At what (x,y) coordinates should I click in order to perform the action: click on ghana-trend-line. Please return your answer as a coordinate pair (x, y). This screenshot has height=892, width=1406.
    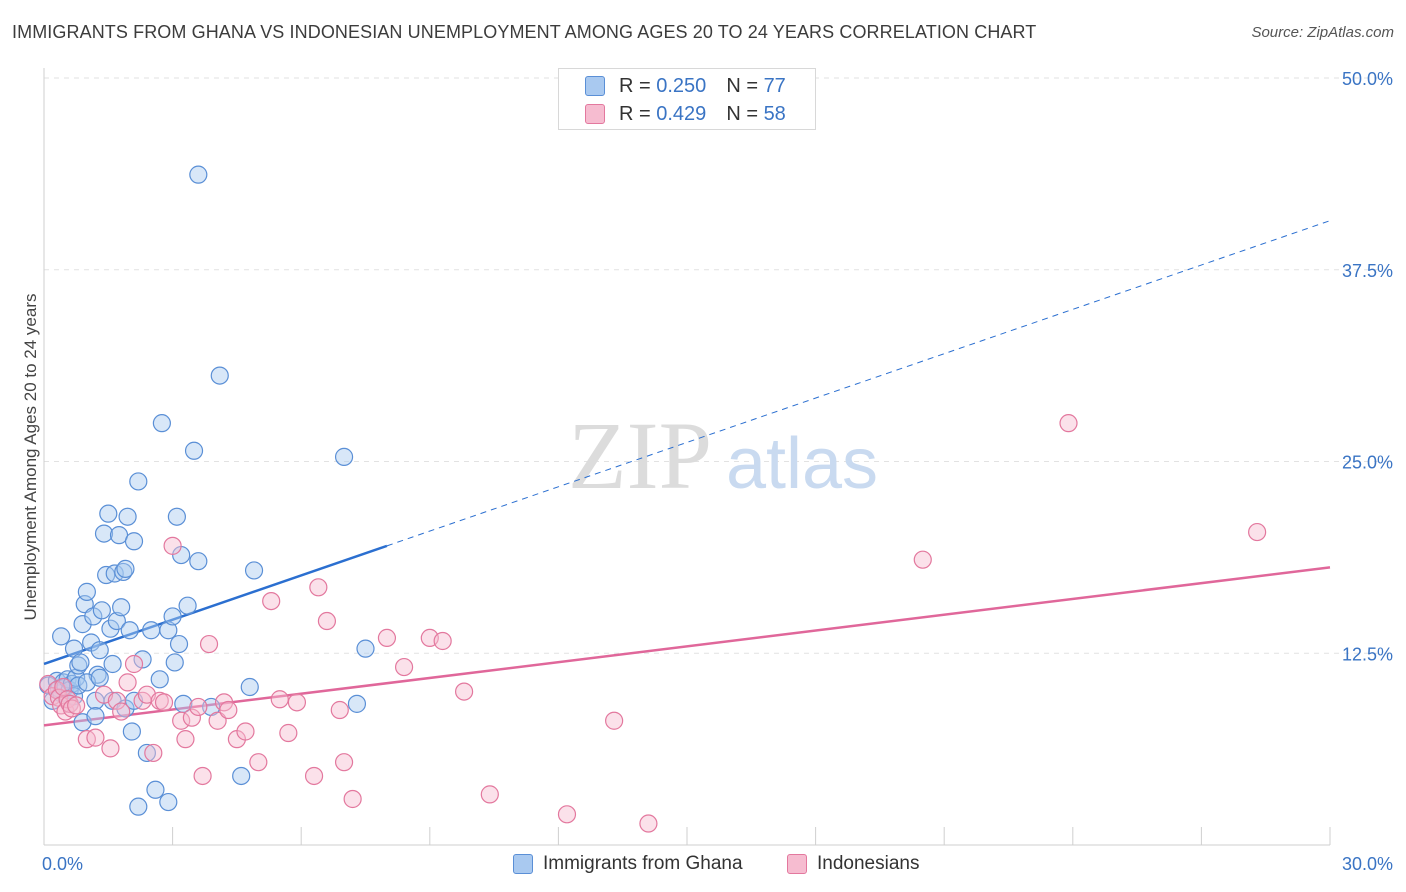
    Looking at the image, I should click on (215, 605).